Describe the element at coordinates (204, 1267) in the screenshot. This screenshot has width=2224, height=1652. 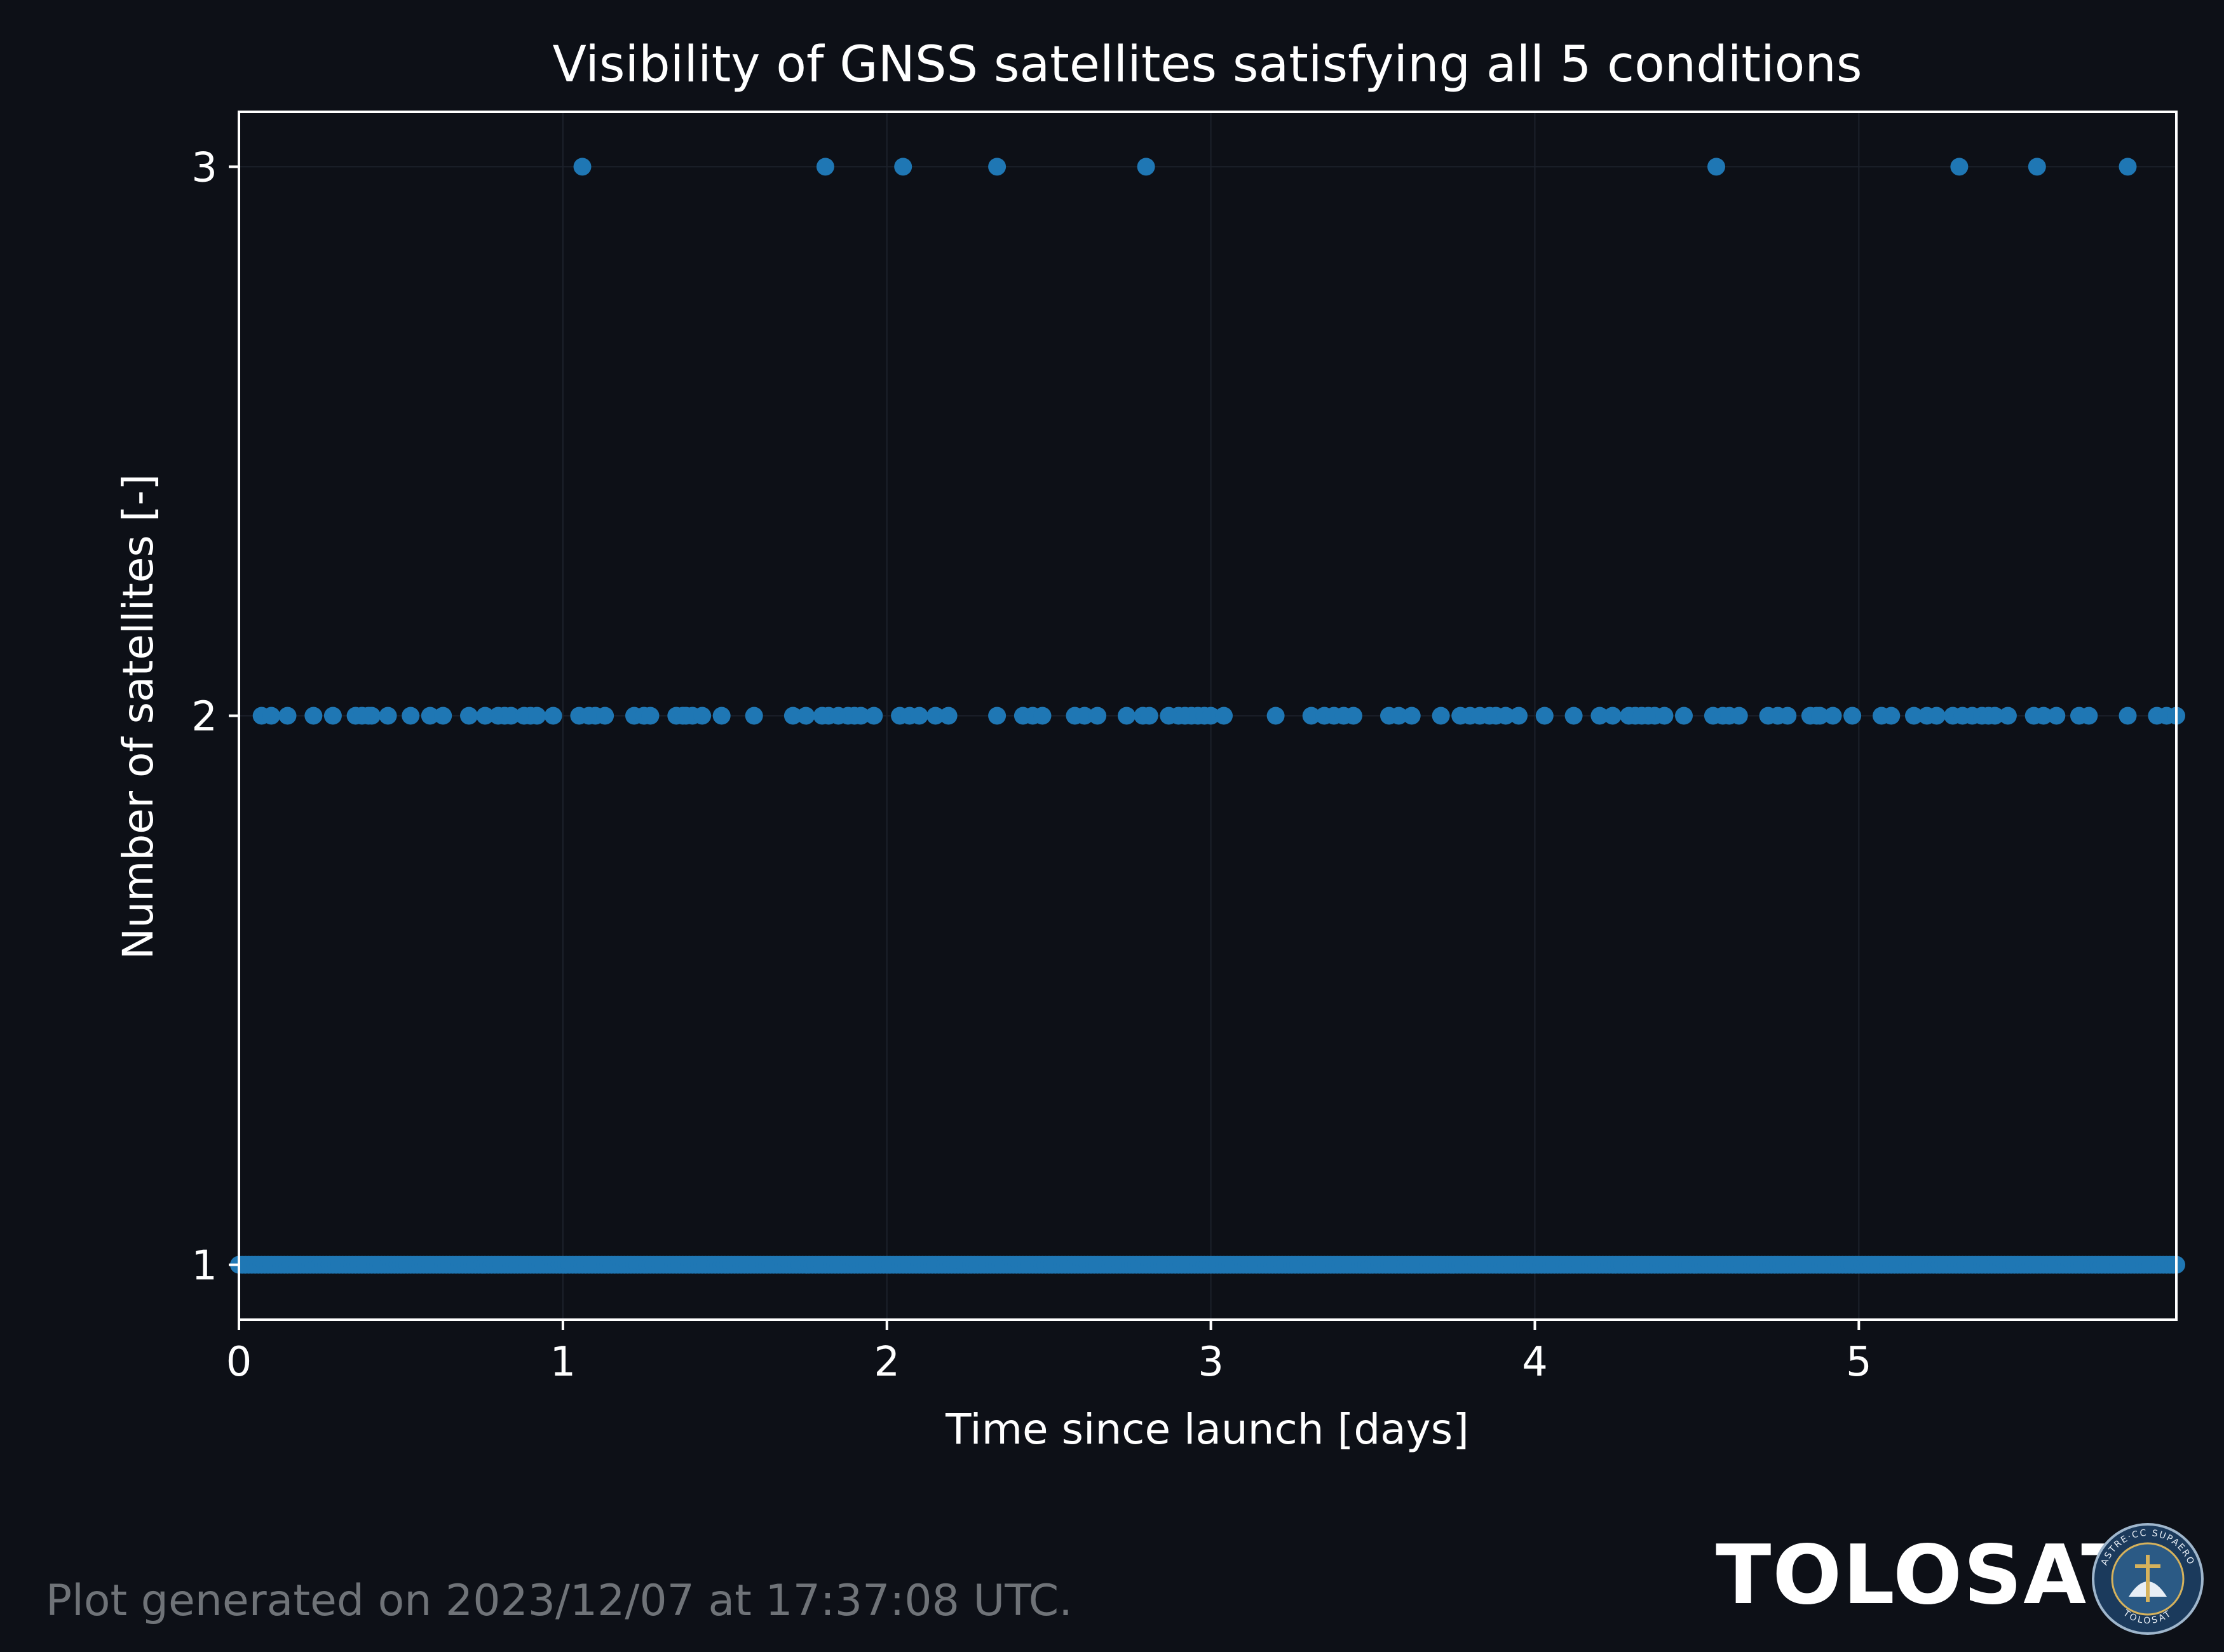
I see `y-tick-label: 1` at that location.